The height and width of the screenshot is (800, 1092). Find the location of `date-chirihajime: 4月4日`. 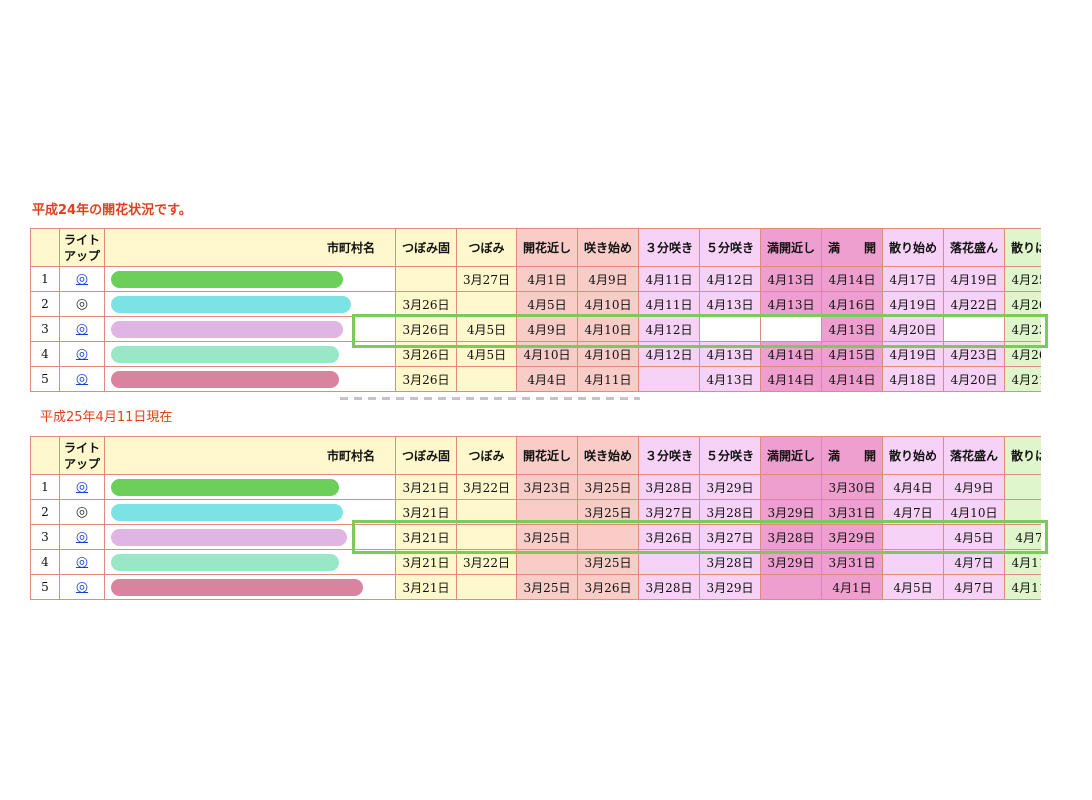

date-chirihajime: 4月4日 is located at coordinates (913, 487).